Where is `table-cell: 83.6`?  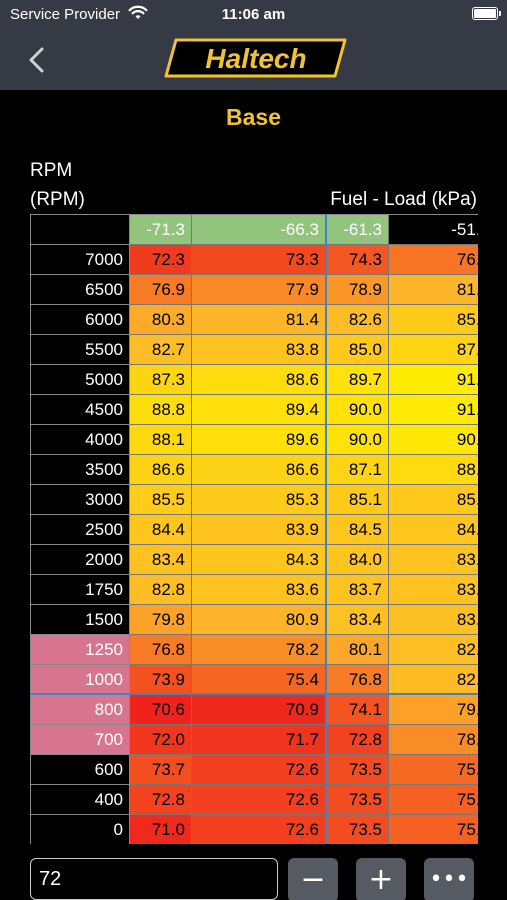 table-cell: 83.6 is located at coordinates (259, 590).